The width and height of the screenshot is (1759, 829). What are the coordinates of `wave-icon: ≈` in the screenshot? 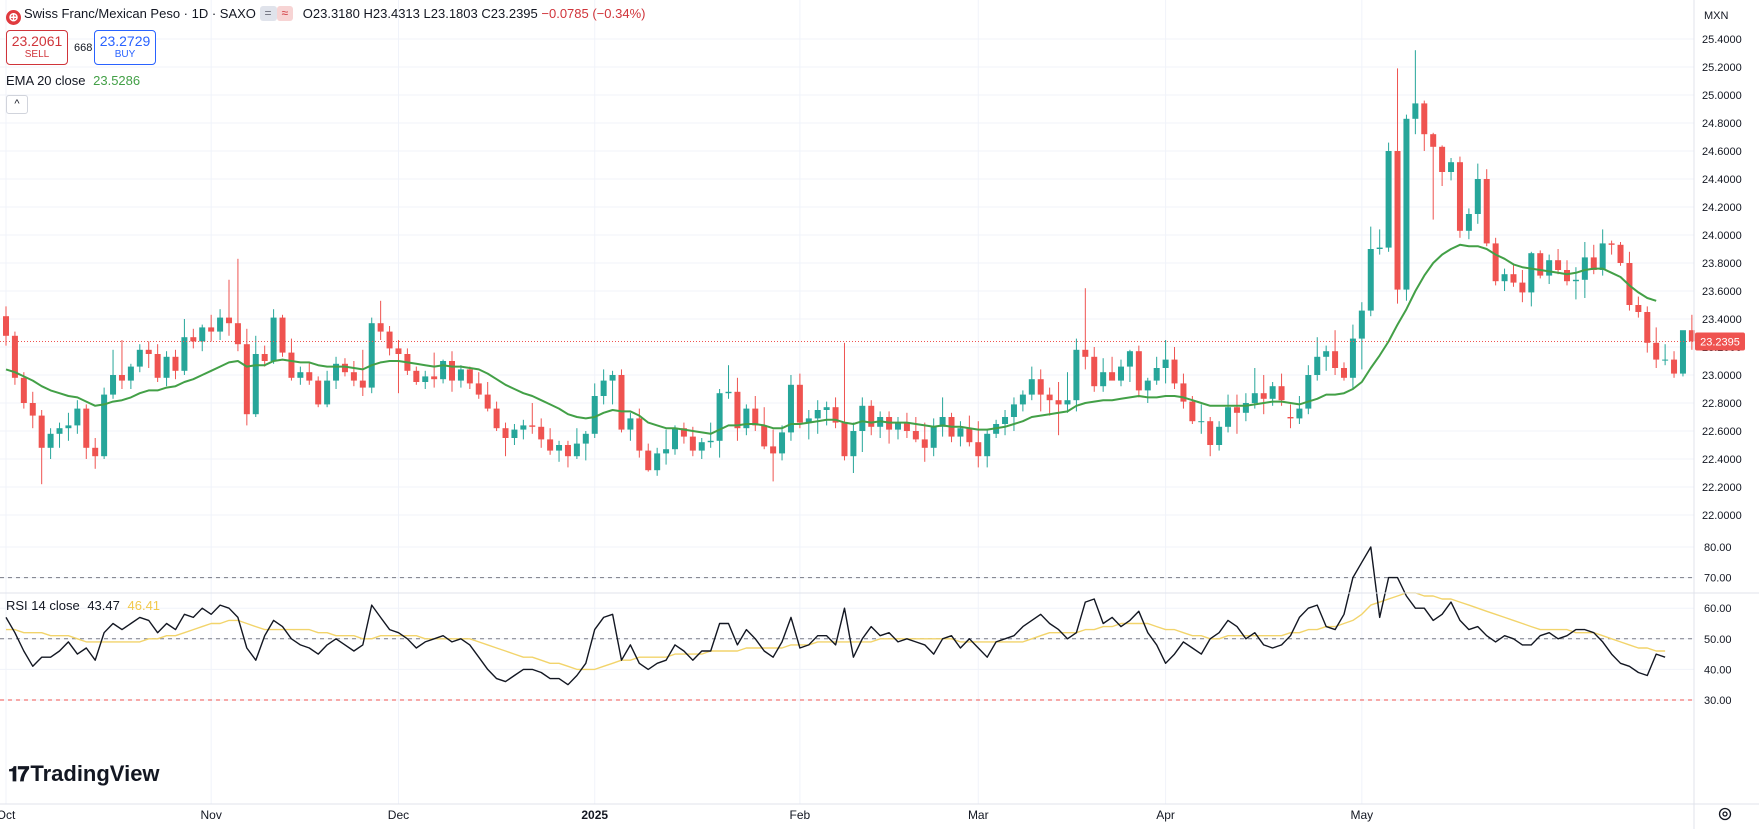 It's located at (285, 13).